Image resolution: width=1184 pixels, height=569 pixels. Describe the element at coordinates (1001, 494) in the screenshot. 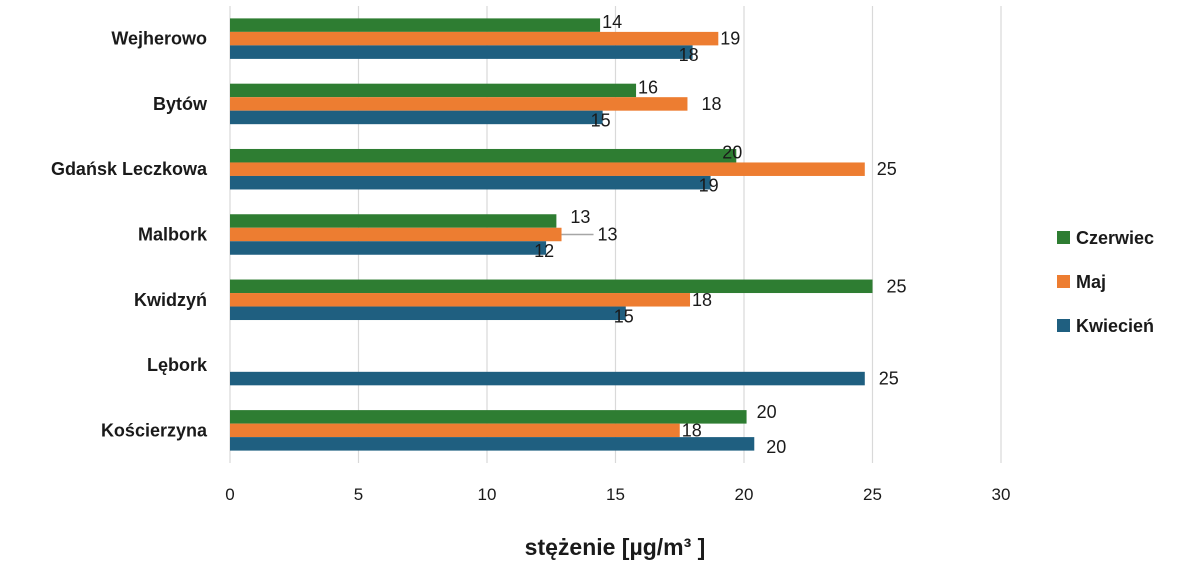

I see `x-tick-label: 30` at that location.